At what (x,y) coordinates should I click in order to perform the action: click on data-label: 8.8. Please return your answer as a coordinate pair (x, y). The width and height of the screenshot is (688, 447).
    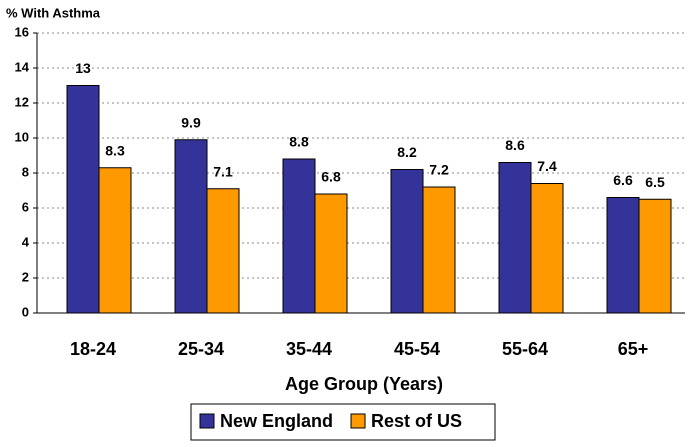
    Looking at the image, I should click on (299, 142).